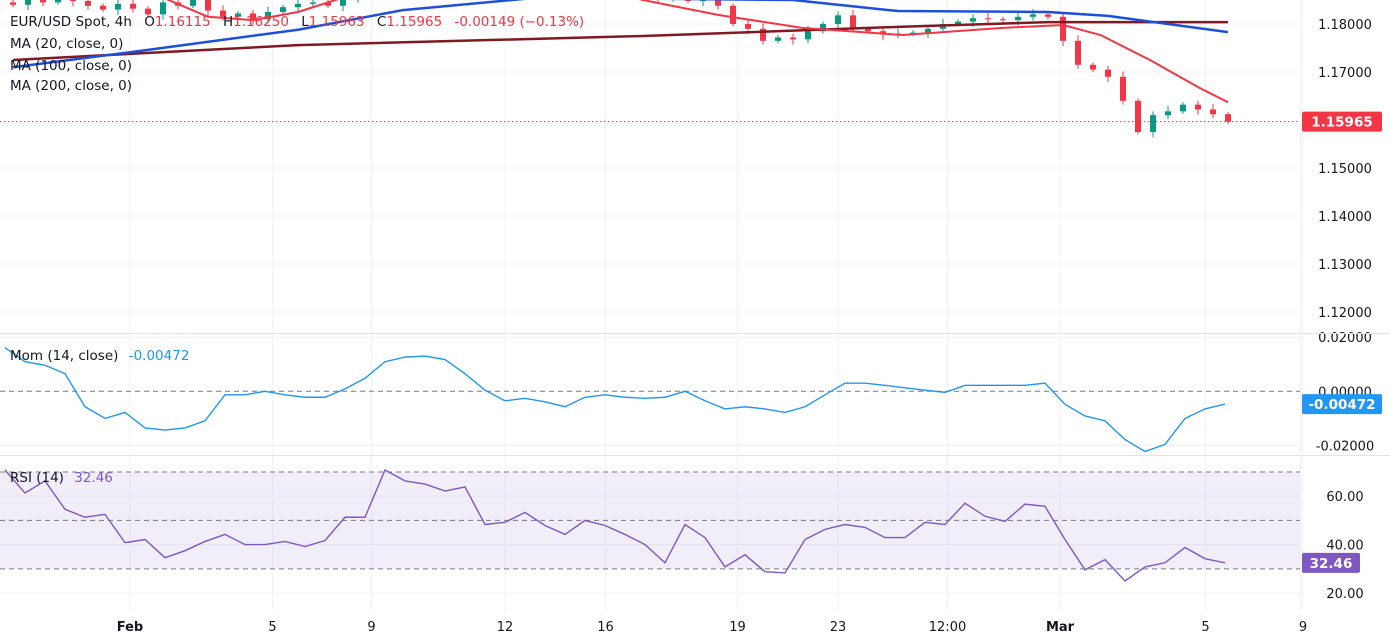 The image size is (1390, 644). I want to click on legend-ma100: MA (100, close, 0), so click(71, 66).